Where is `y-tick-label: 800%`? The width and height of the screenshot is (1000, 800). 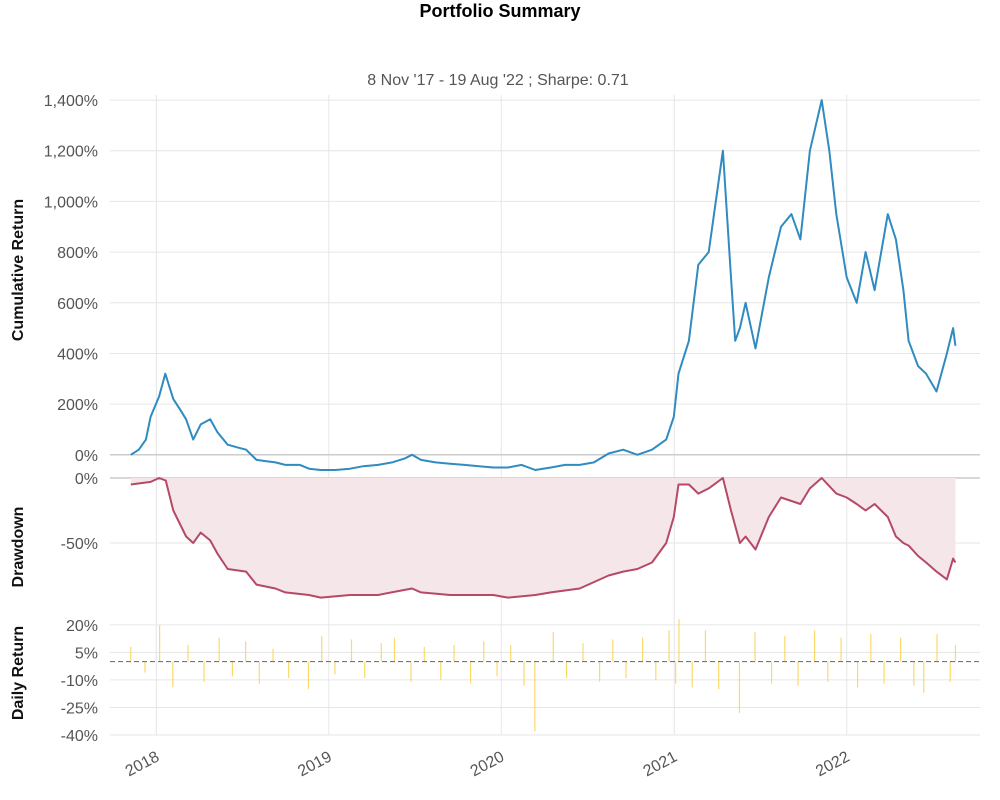 y-tick-label: 800% is located at coordinates (77, 253).